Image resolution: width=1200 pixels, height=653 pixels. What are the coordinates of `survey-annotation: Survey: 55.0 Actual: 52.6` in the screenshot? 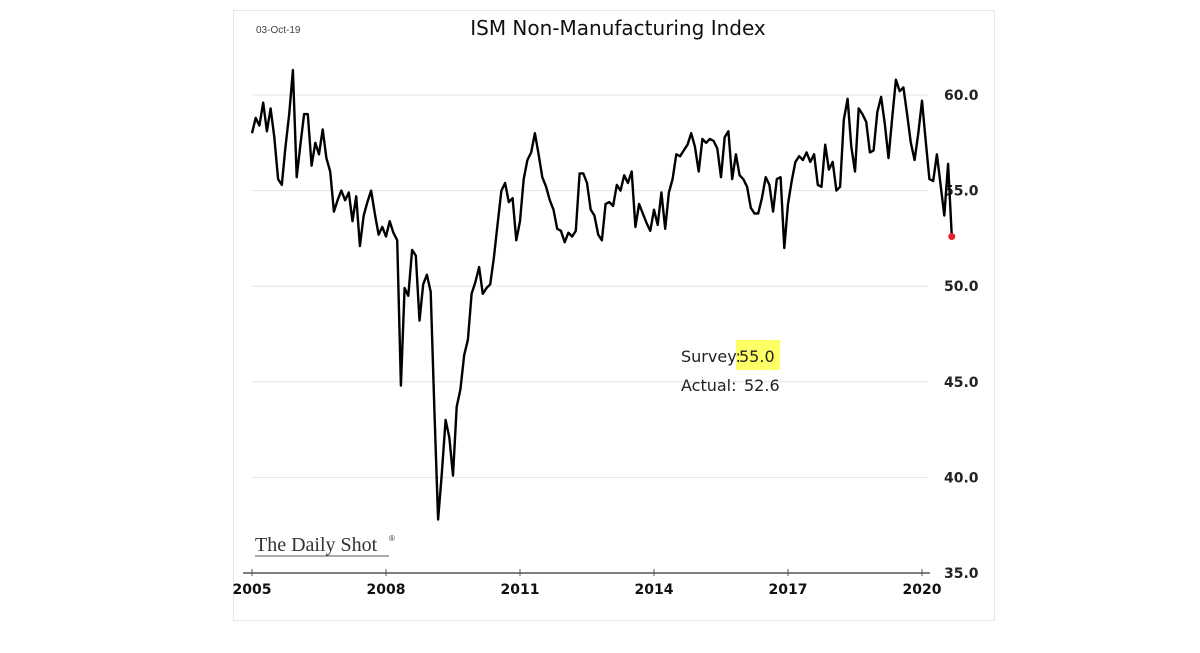 It's located at (730, 367).